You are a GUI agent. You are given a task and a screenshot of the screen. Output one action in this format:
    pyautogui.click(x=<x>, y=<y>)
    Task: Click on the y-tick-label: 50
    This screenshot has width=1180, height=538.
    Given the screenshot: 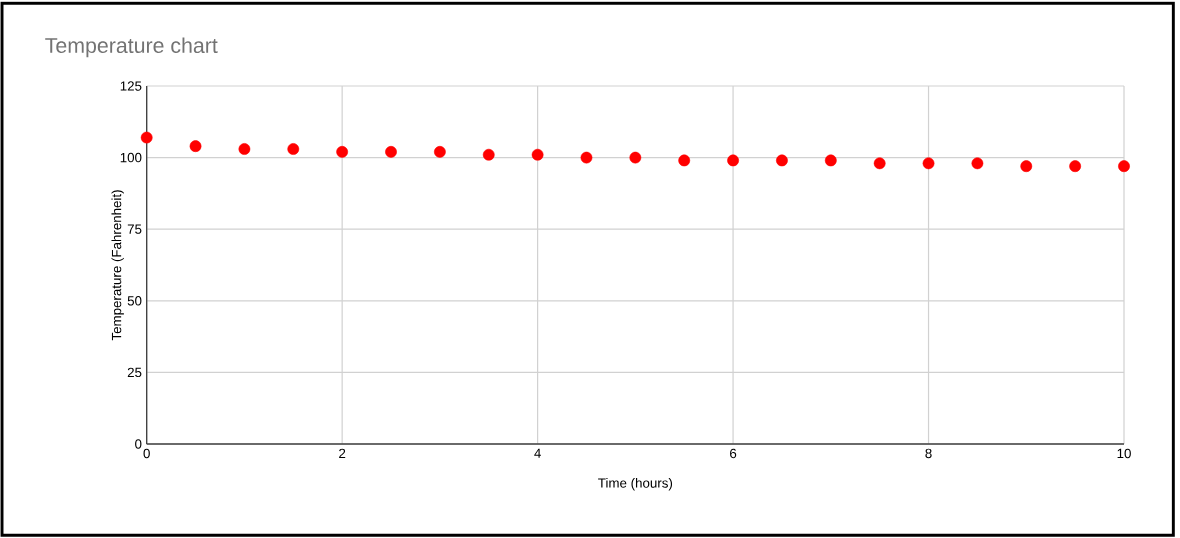 What is the action you would take?
    pyautogui.click(x=134, y=301)
    